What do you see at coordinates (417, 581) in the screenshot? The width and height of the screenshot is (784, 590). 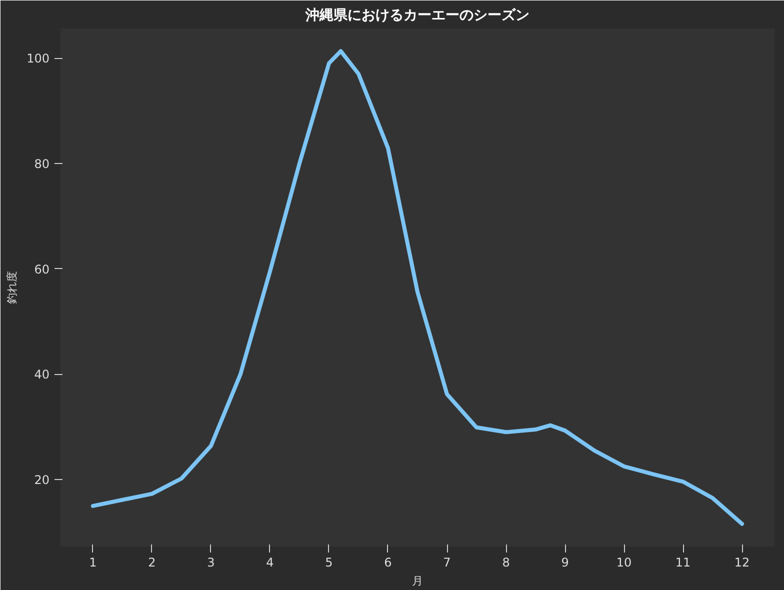 I see `x-axis-title: 月` at bounding box center [417, 581].